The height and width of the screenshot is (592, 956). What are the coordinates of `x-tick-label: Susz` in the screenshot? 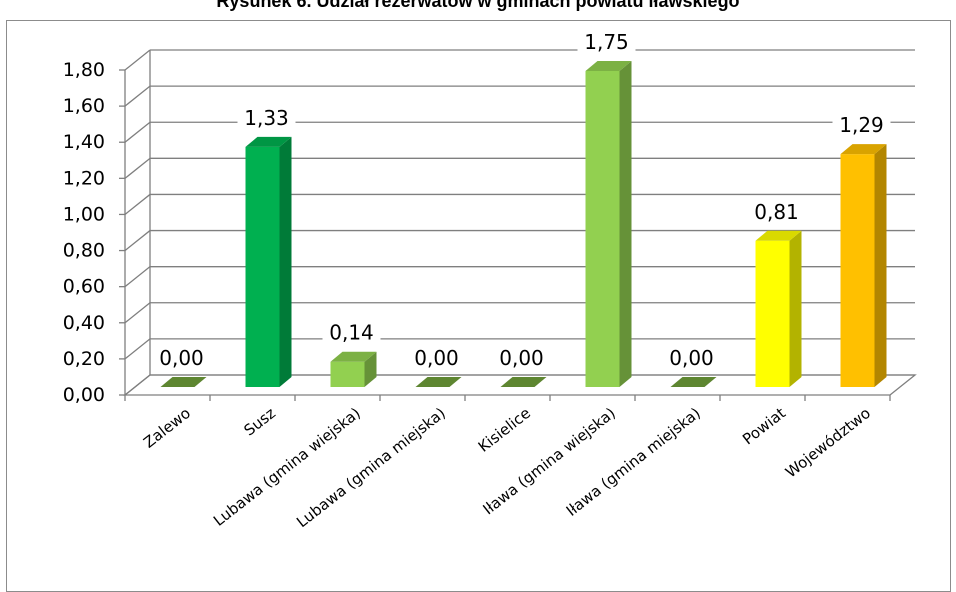 It's located at (260, 422).